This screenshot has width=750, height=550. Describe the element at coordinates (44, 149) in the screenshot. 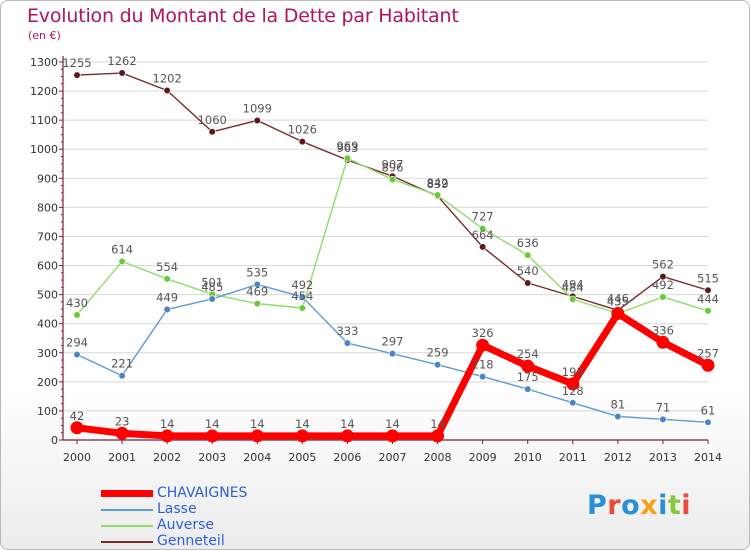

I see `y-tick-label: 1000` at that location.